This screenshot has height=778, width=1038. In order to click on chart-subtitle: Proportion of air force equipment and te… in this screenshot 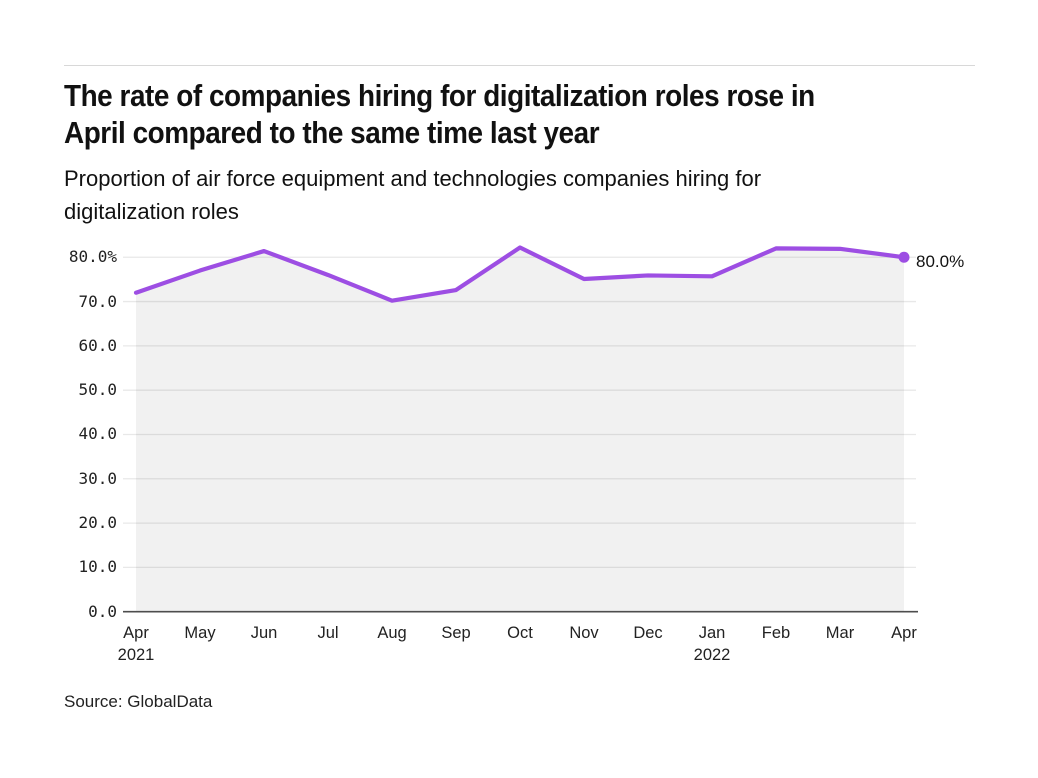, I will do `click(413, 195)`.